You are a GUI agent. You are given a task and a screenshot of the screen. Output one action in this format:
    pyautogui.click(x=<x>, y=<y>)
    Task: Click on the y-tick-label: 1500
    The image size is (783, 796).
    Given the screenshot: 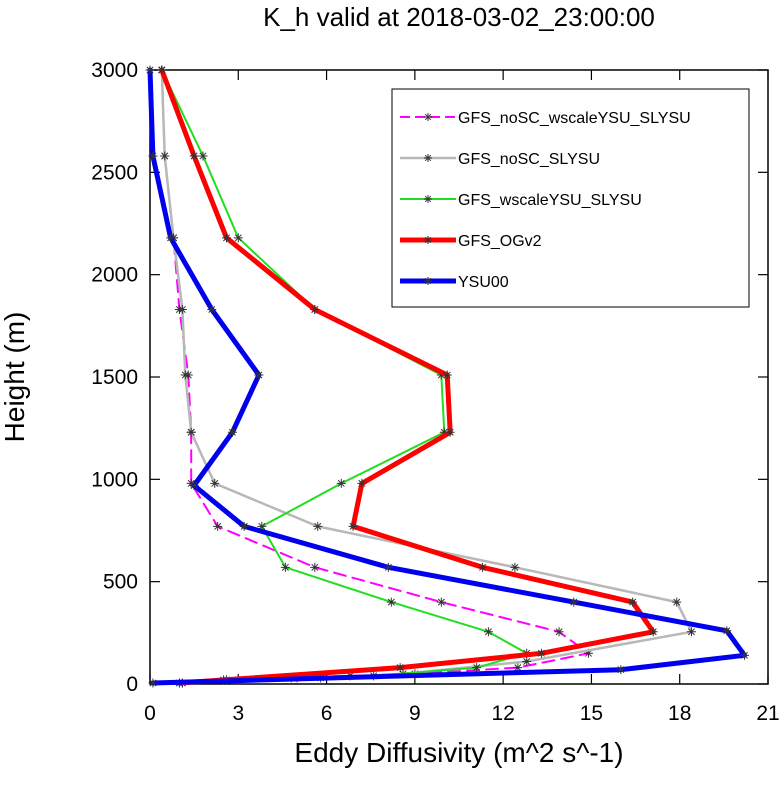 What is the action you would take?
    pyautogui.click(x=114, y=377)
    